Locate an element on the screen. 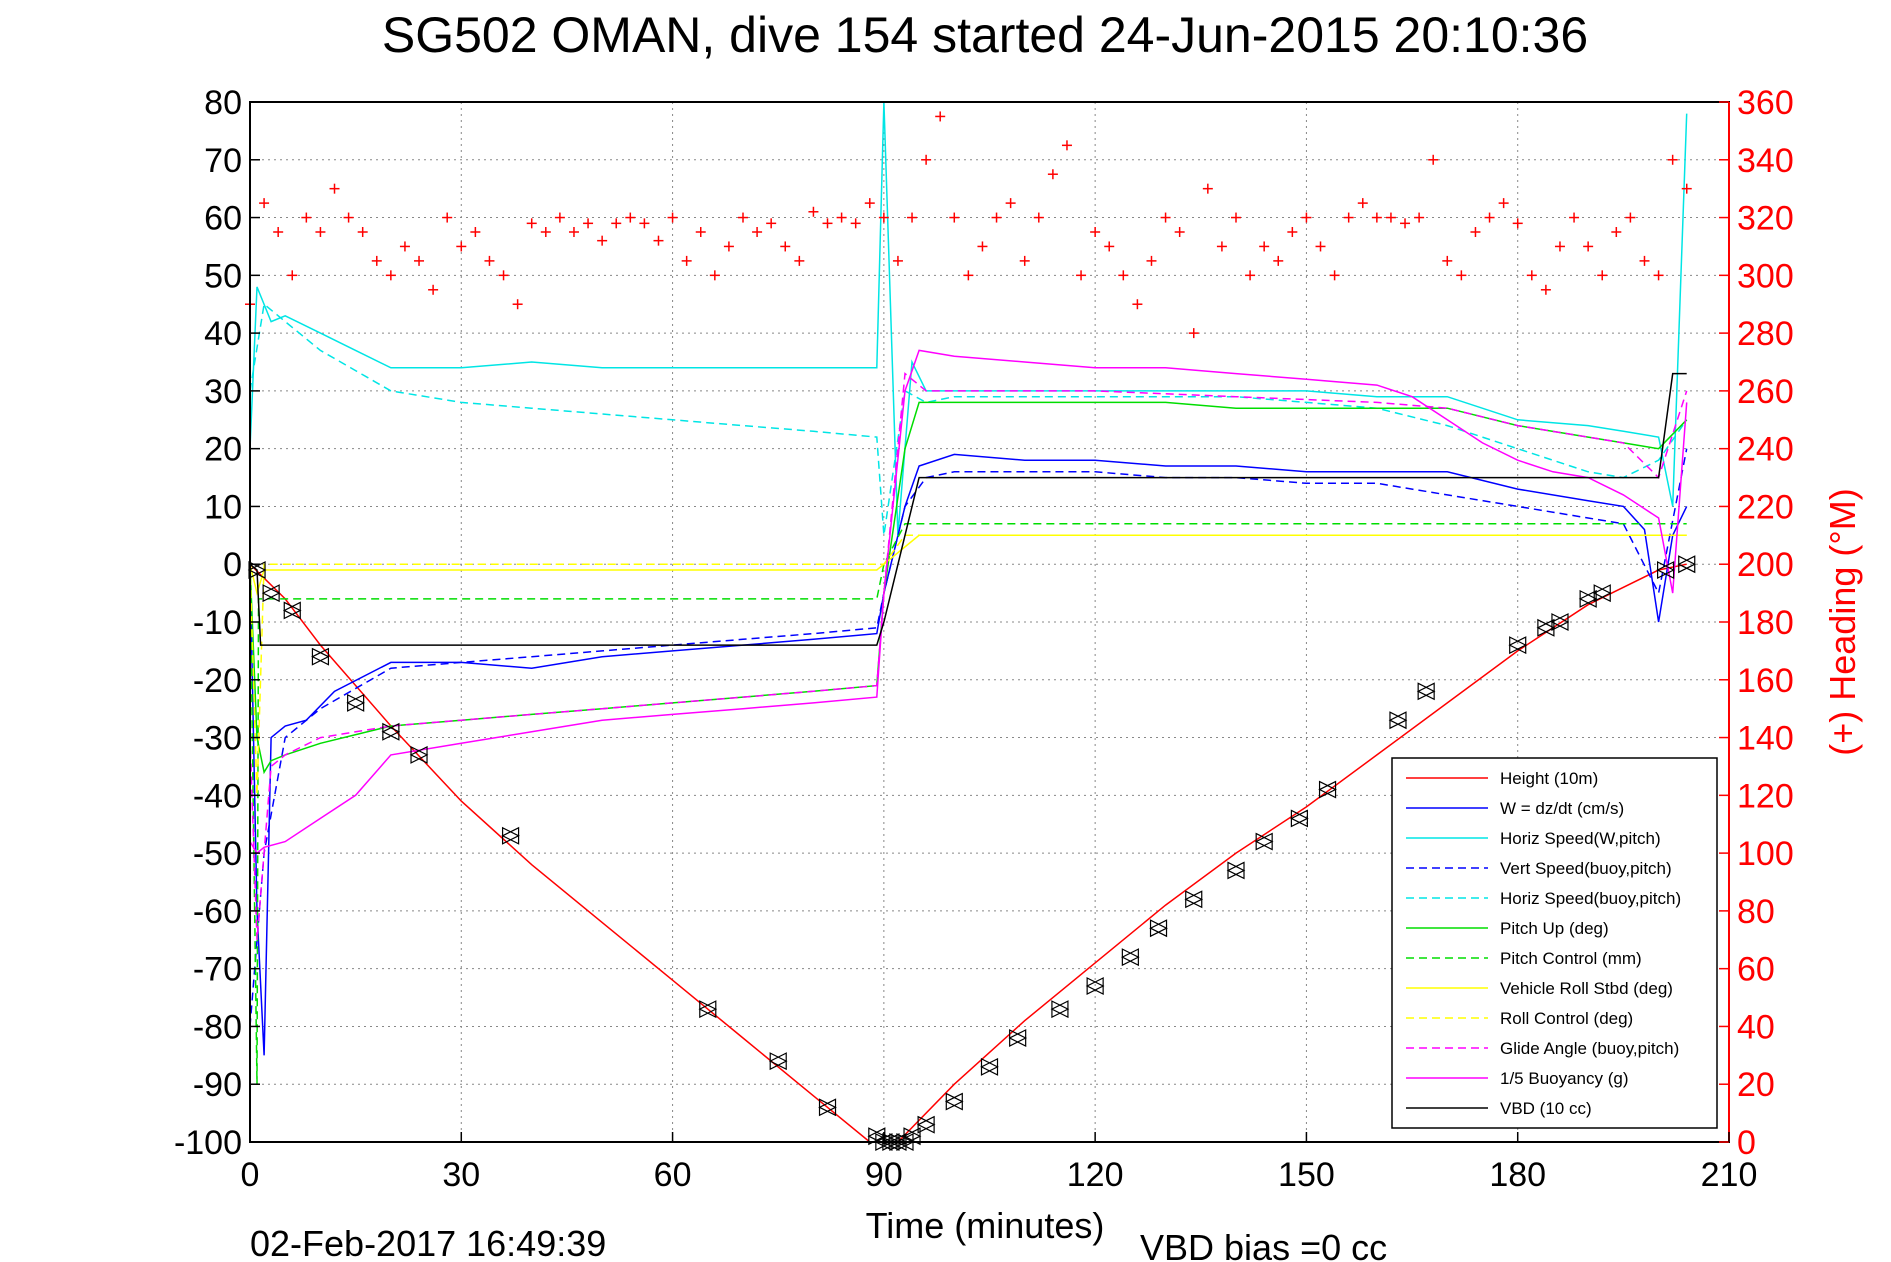 The height and width of the screenshot is (1262, 1891). right-tick-label: 340 is located at coordinates (1765, 161).